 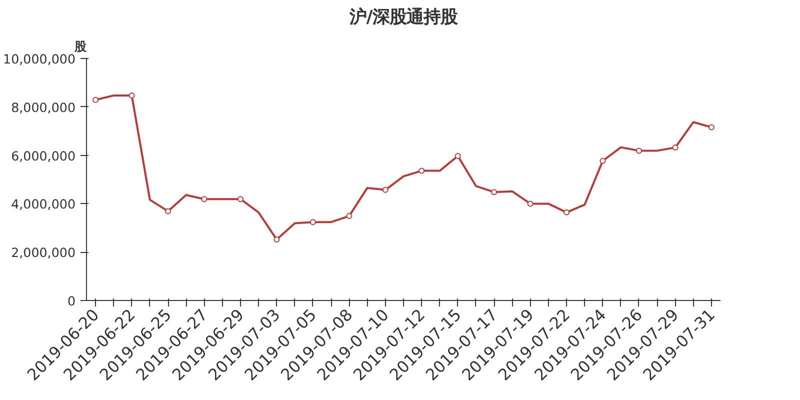 I want to click on y-tick-label: 2,000,000, so click(x=43, y=252).